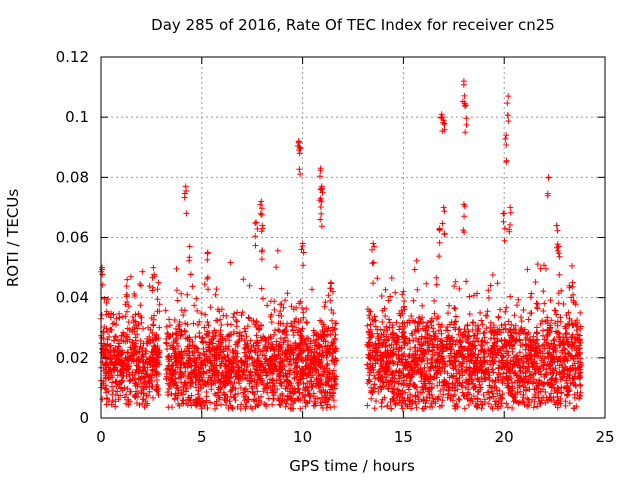  What do you see at coordinates (403, 437) in the screenshot?
I see `x-tick-label: 15` at bounding box center [403, 437].